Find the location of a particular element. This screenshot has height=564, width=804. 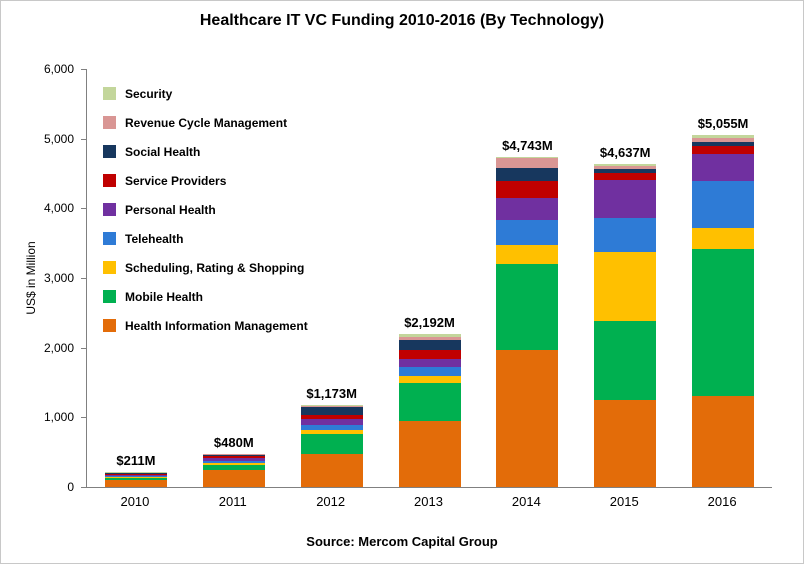

legend-label: Scheduling, Rating & Shopping is located at coordinates (215, 267).